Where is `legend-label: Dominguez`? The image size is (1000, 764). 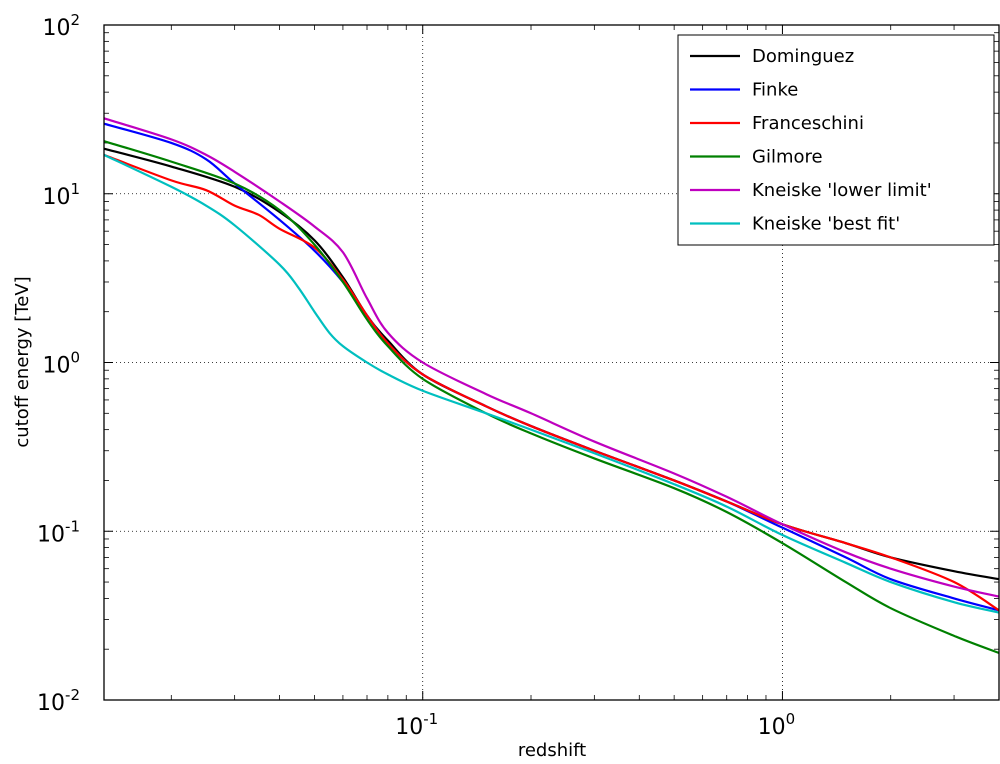 legend-label: Dominguez is located at coordinates (803, 56).